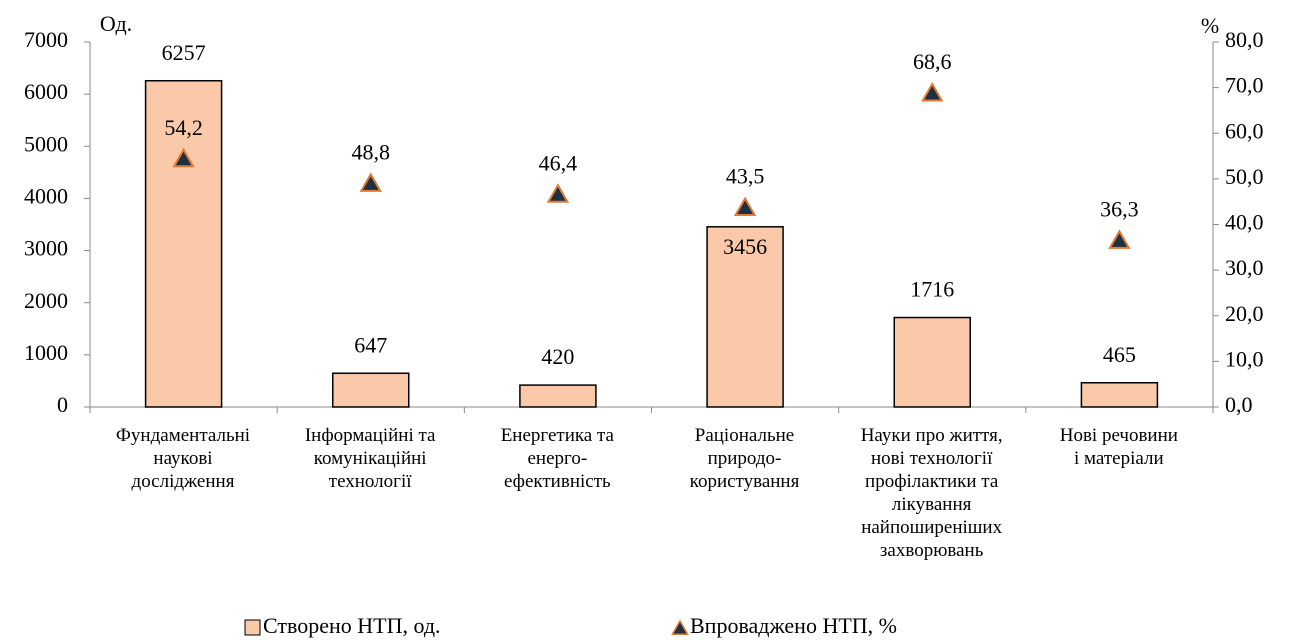 The width and height of the screenshot is (1290, 642). What do you see at coordinates (46, 195) in the screenshot?
I see `y-tick-label: 4000` at bounding box center [46, 195].